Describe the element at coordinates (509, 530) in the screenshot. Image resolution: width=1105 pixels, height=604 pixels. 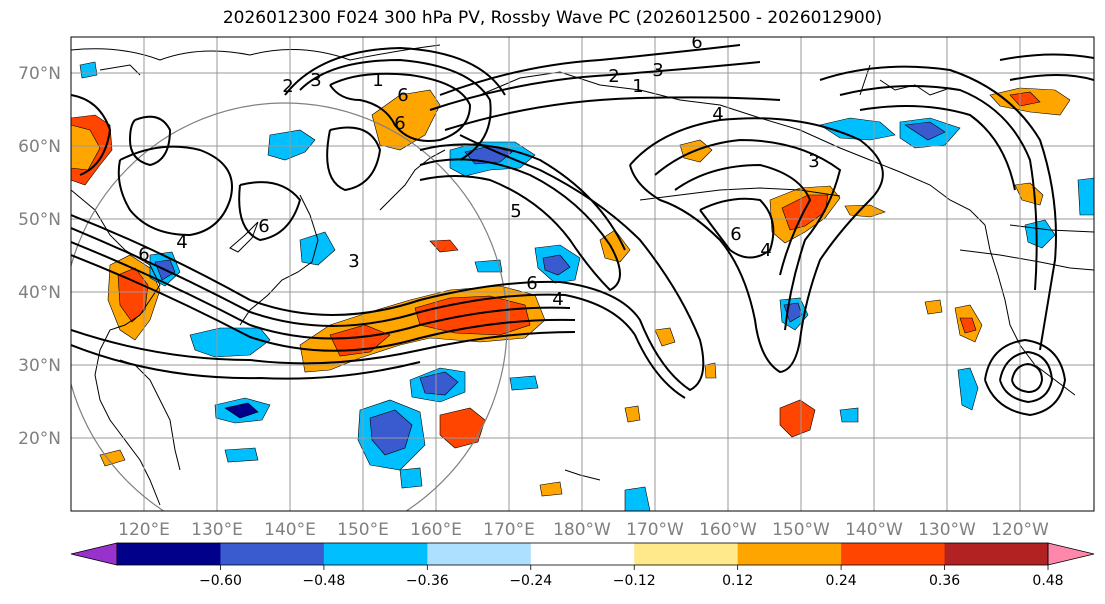
I see `lon-label: 170°E` at that location.